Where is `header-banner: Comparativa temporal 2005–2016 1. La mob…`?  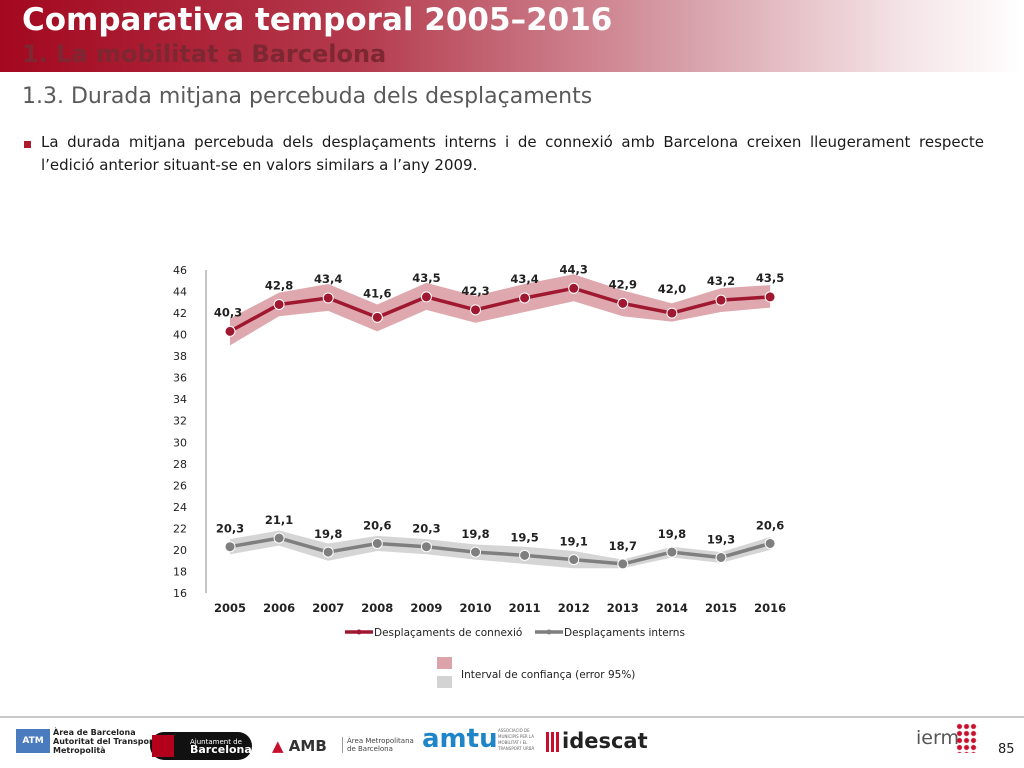
header-banner: Comparativa temporal 2005–2016 1. La mob… is located at coordinates (512, 36).